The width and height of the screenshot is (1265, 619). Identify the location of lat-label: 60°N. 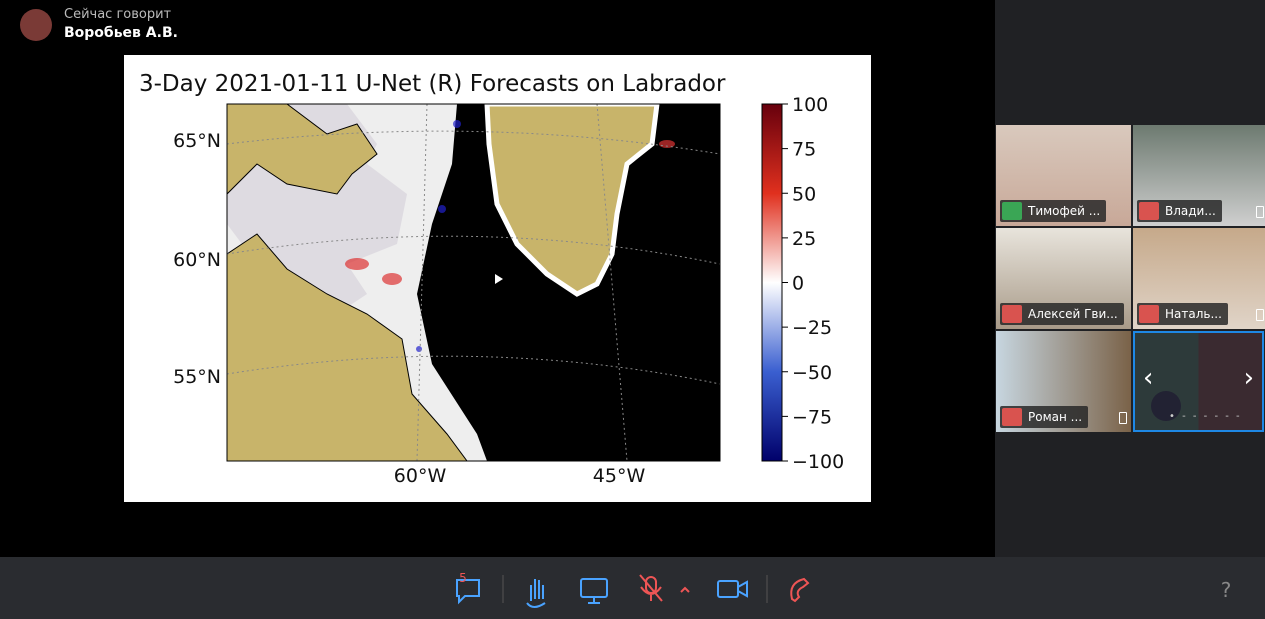
(197, 260).